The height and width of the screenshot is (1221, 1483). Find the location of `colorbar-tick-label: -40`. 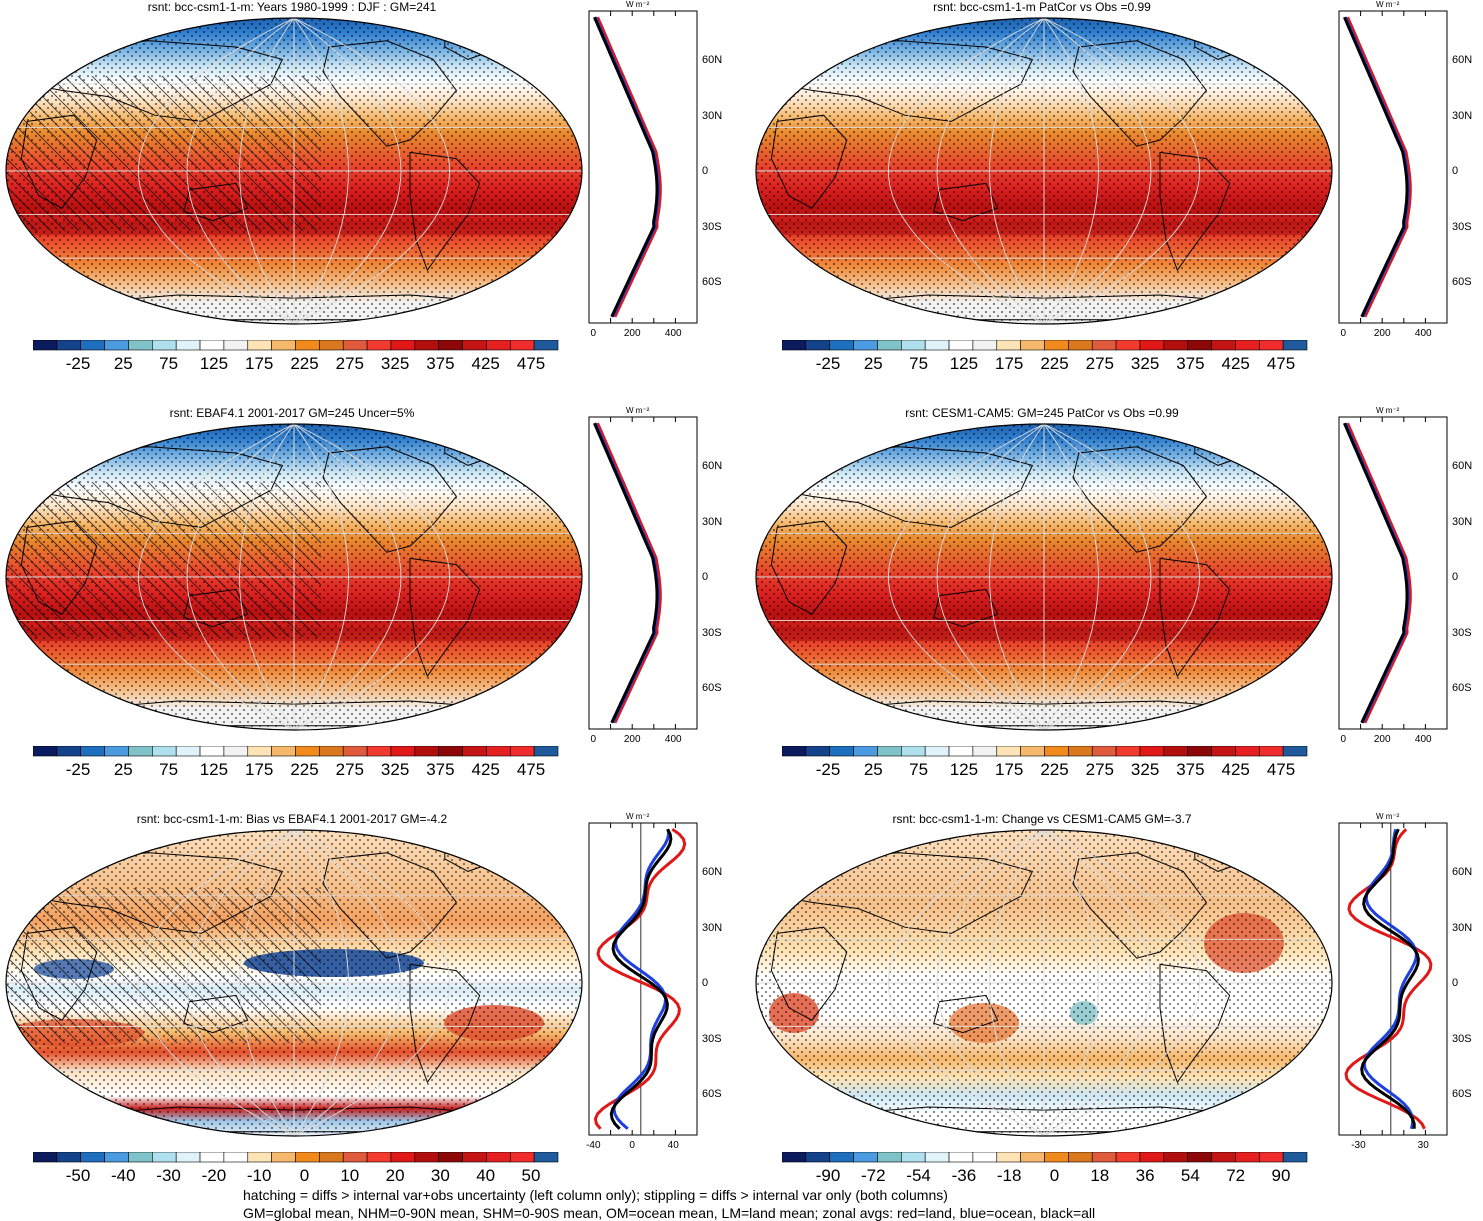

colorbar-tick-label: -40 is located at coordinates (123, 1175).